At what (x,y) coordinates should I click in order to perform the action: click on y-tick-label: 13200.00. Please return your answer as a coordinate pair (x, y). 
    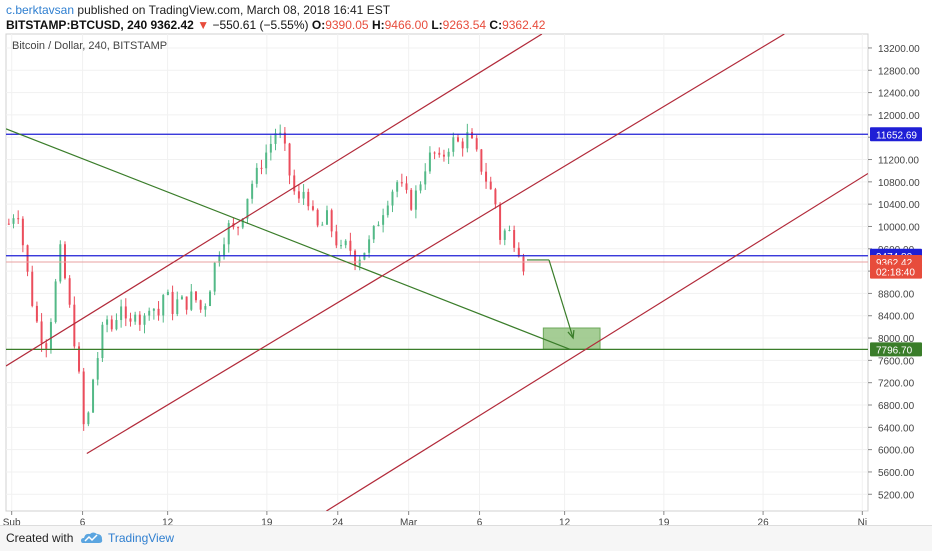
    Looking at the image, I should click on (899, 49).